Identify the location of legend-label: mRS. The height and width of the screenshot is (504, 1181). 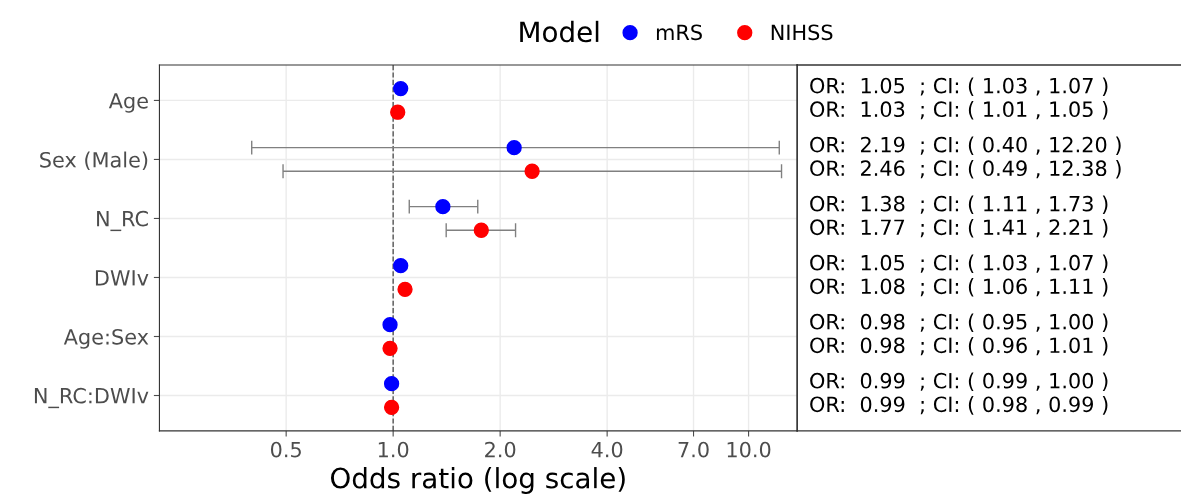
(679, 32).